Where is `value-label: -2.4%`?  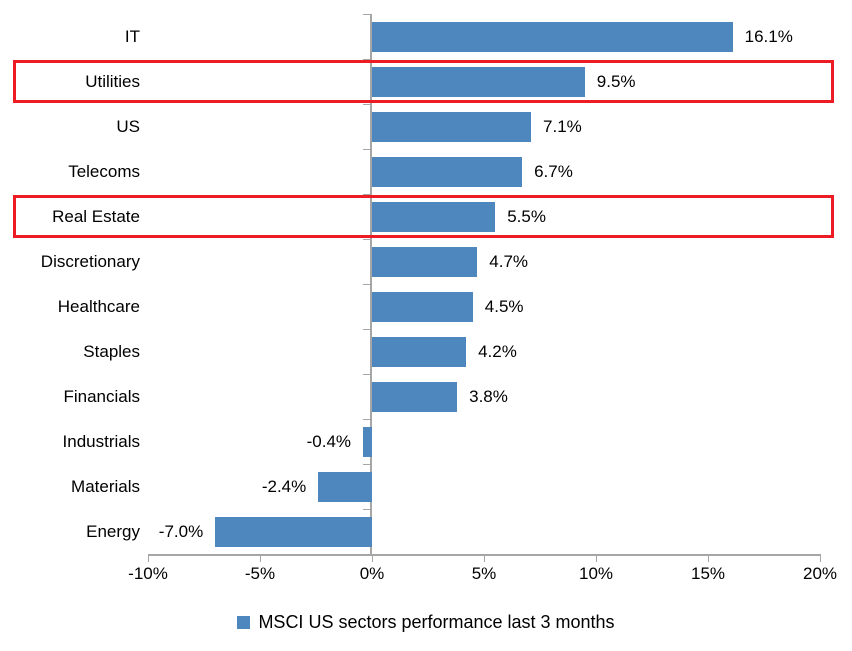 value-label: -2.4% is located at coordinates (284, 486).